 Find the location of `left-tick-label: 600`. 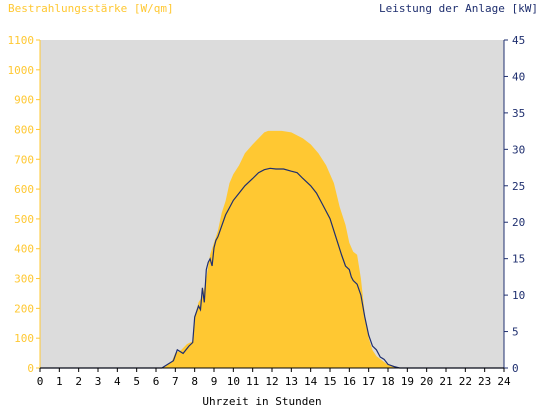

left-tick-label: 600 is located at coordinates (24, 189).